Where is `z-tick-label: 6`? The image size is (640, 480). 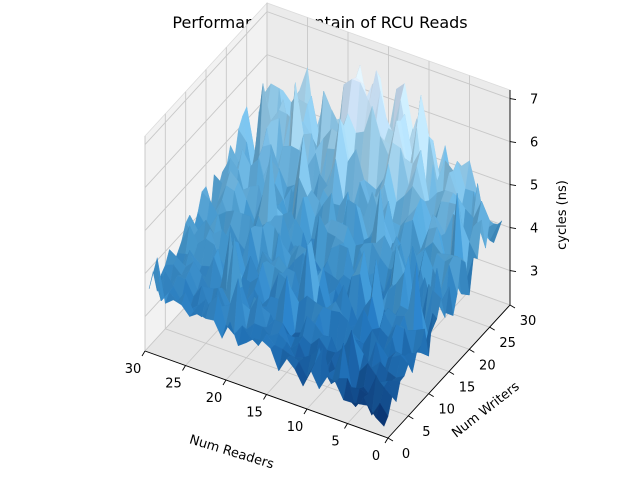 z-tick-label: 6 is located at coordinates (534, 143).